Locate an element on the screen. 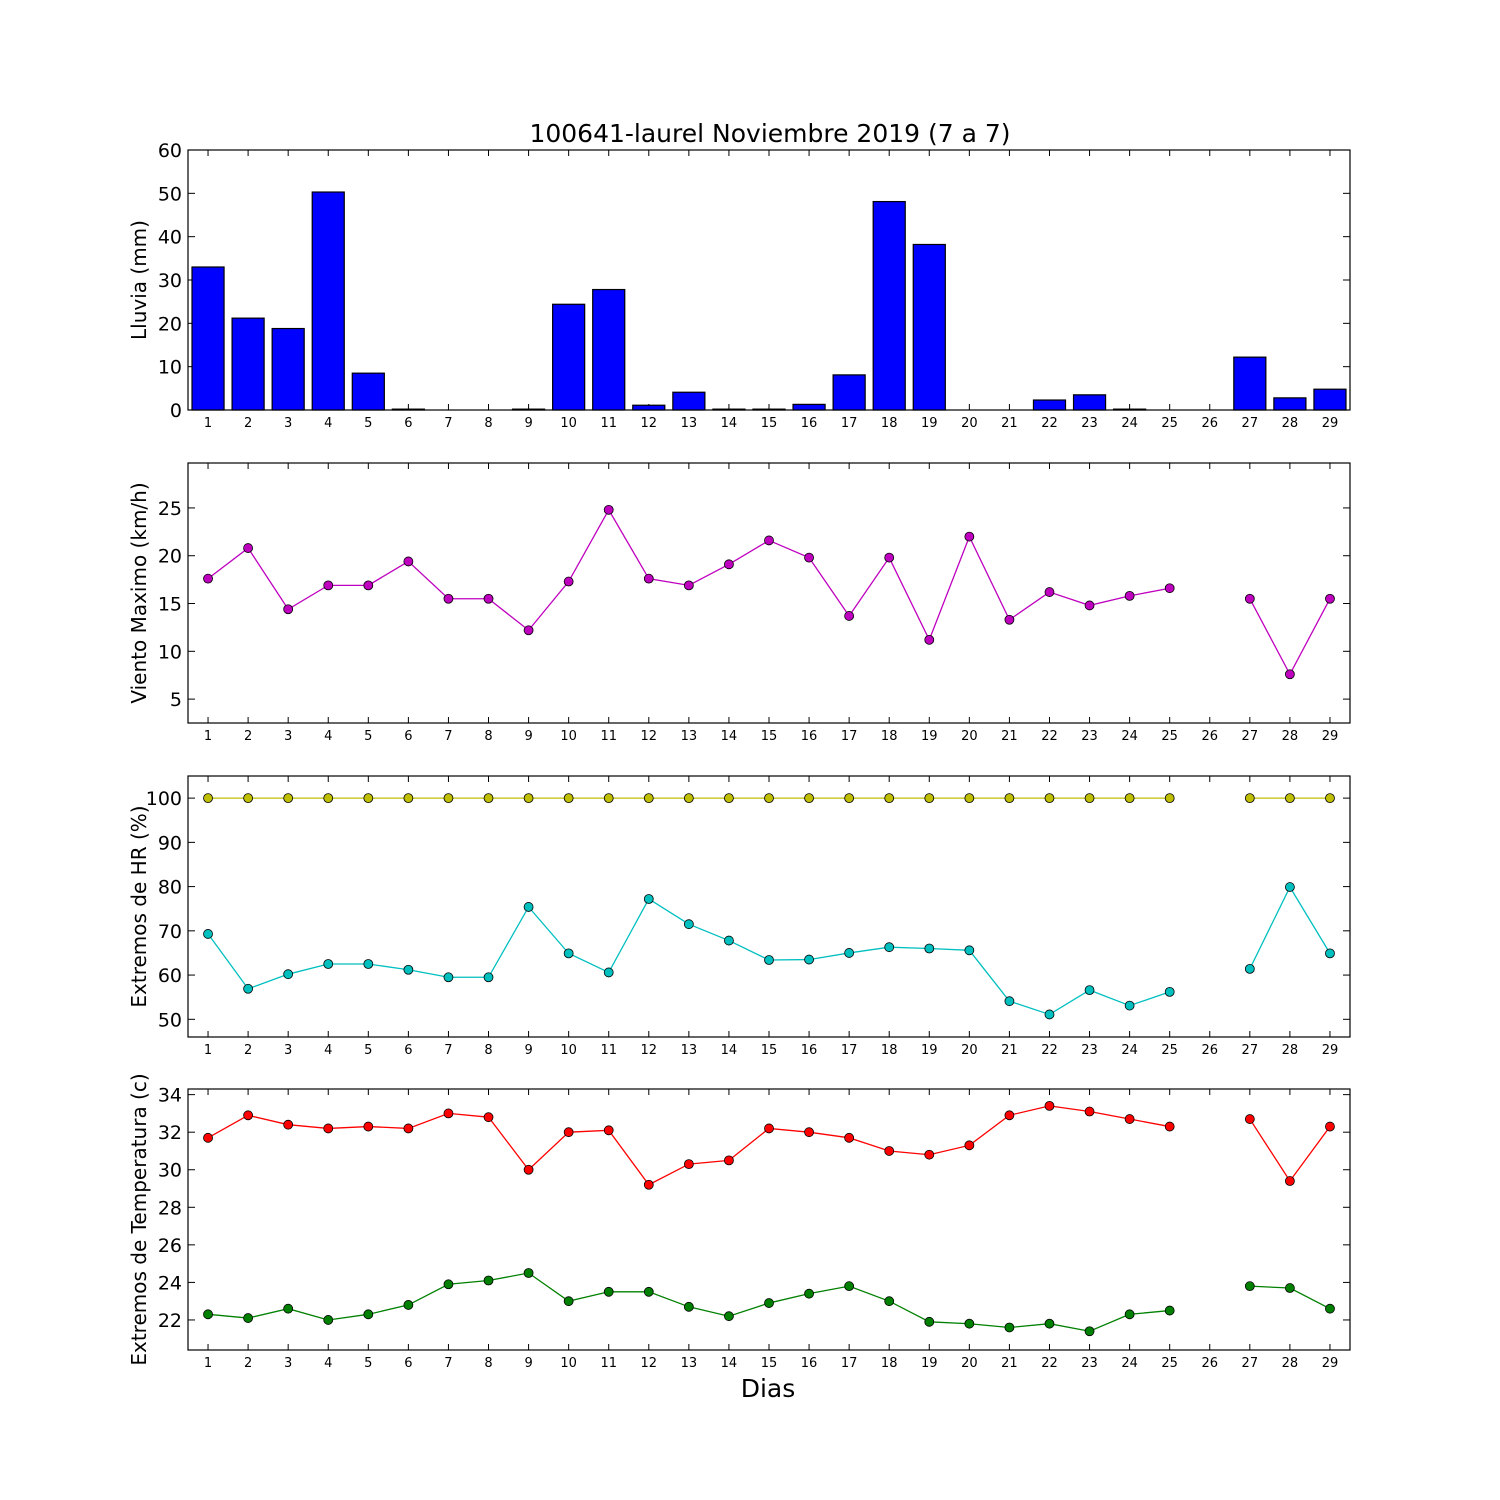 Image resolution: width=1500 pixels, height=1500 pixels. y-tick-label: 25 is located at coordinates (170, 509).